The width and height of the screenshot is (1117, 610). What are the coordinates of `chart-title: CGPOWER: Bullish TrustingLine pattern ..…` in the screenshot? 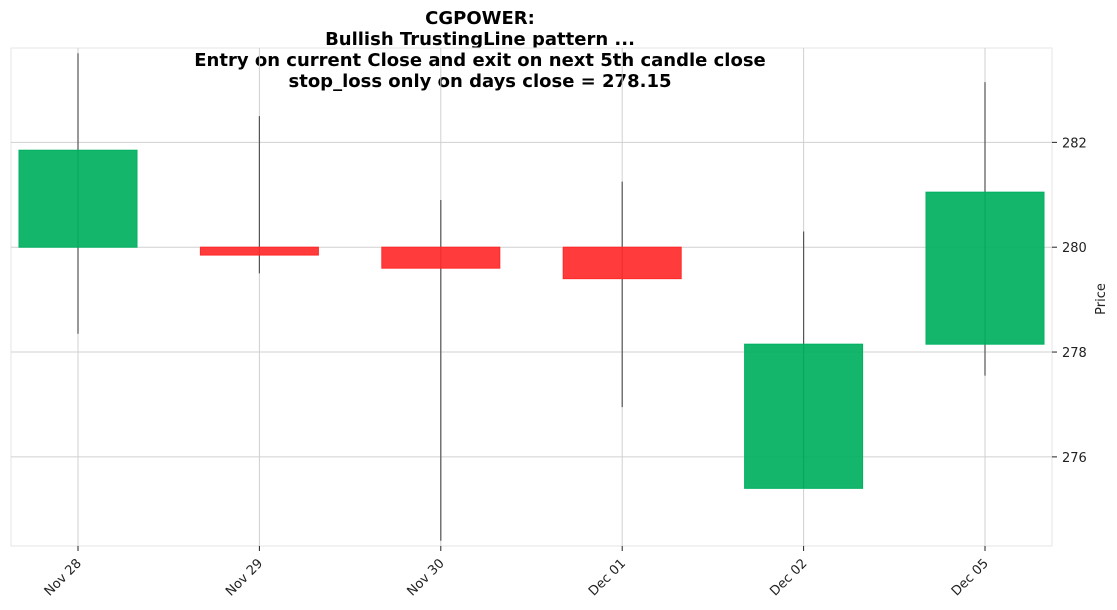 It's located at (480, 50).